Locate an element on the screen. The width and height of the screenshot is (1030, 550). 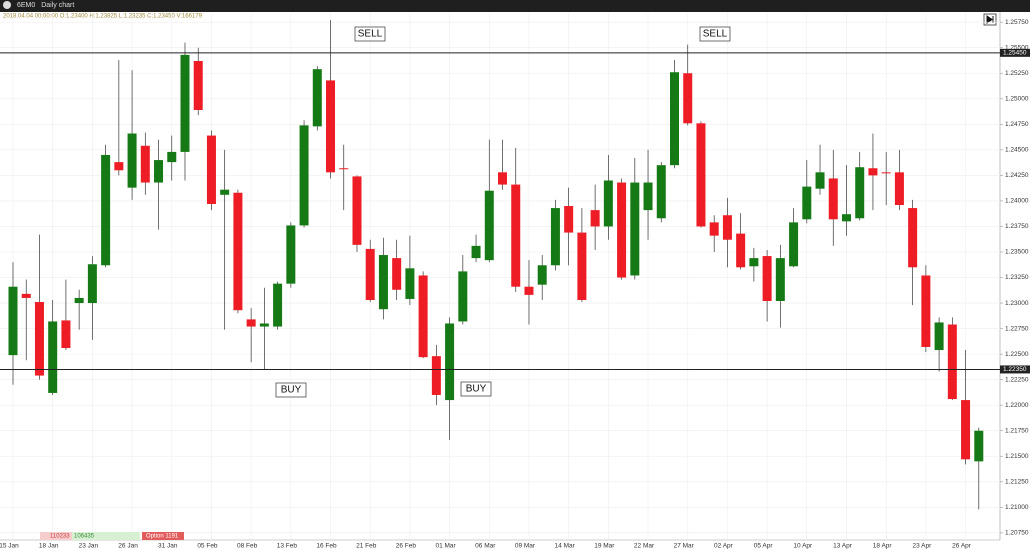
volume-label: 106435 is located at coordinates (84, 537).